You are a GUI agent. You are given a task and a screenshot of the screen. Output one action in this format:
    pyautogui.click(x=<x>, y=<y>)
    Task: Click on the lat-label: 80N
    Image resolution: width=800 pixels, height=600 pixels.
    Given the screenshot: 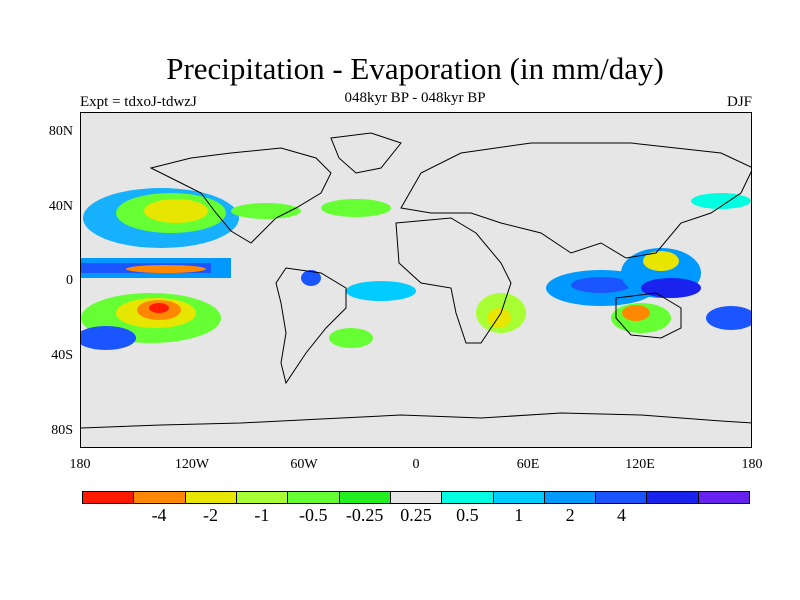 What is the action you would take?
    pyautogui.click(x=60, y=131)
    